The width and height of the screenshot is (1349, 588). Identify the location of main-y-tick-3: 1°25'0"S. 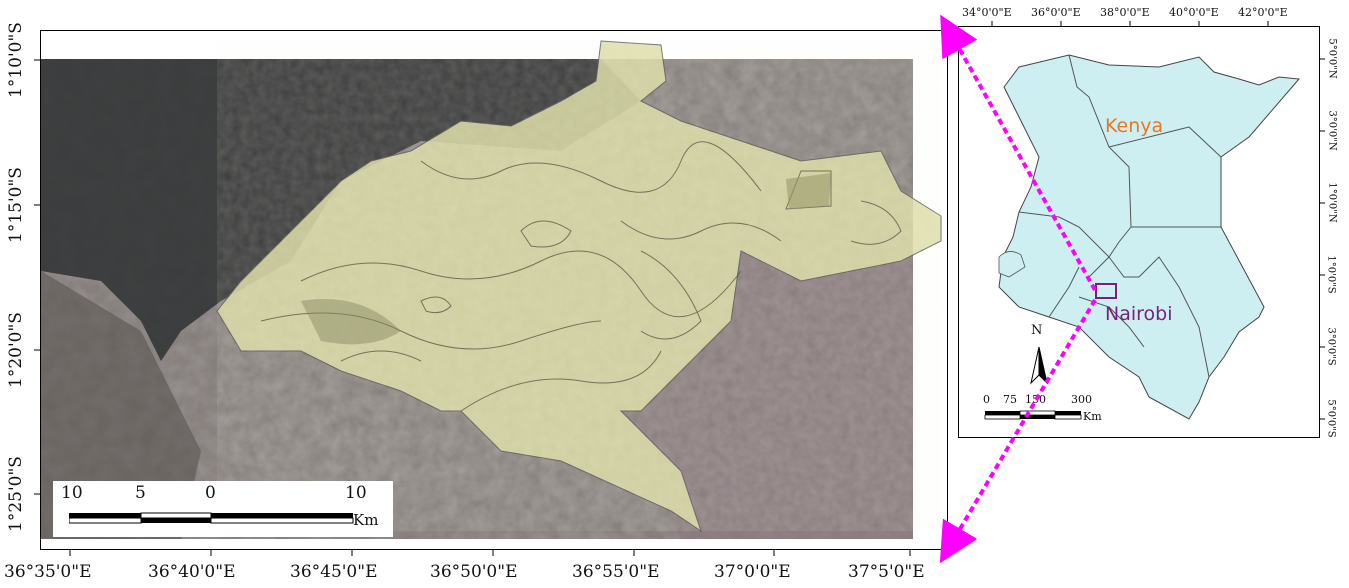
(15, 494).